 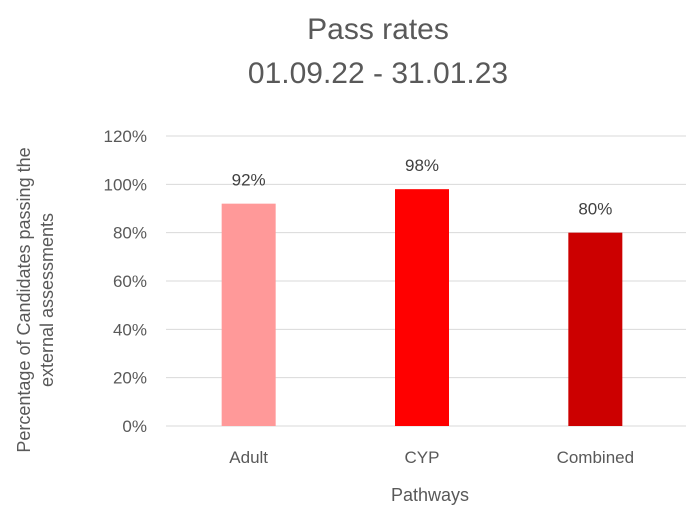 I want to click on chart-subtitle: 01.09.22 - 31.01.23, so click(x=378, y=73).